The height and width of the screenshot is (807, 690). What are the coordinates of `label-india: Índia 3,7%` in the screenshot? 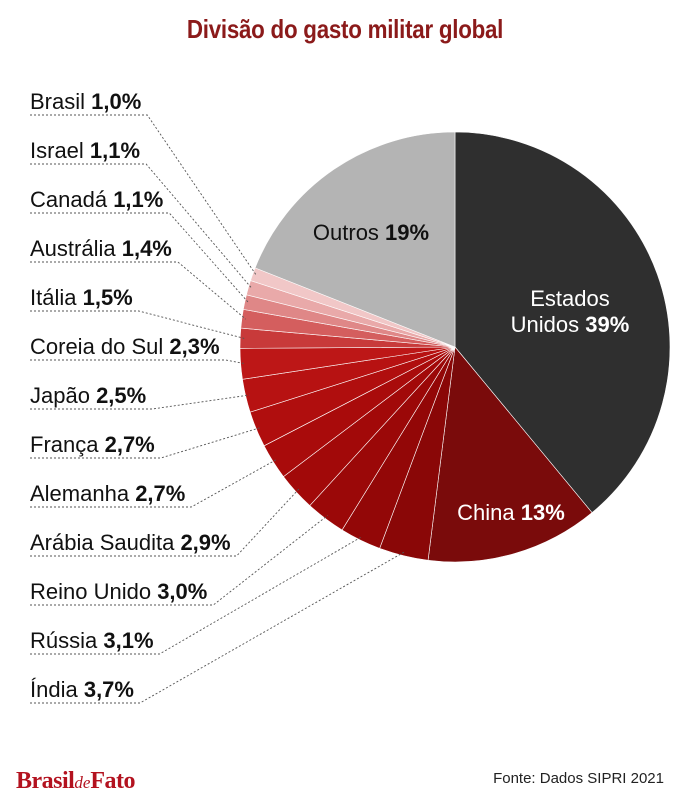 It's located at (82, 689).